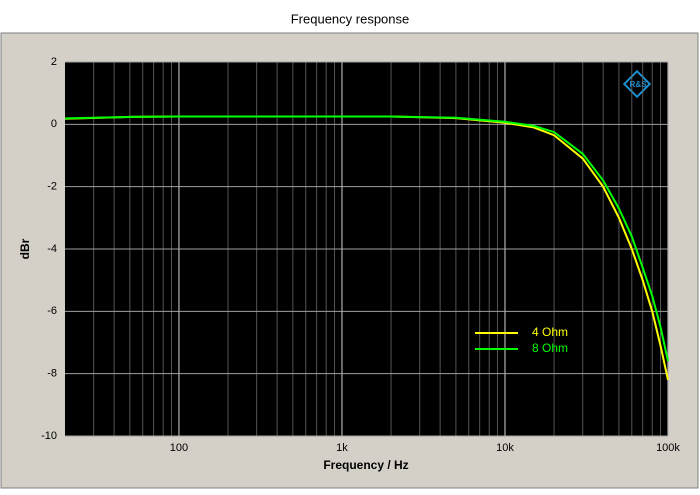 This screenshot has width=700, height=495. What do you see at coordinates (54, 62) in the screenshot?
I see `y-tick-label: 2` at bounding box center [54, 62].